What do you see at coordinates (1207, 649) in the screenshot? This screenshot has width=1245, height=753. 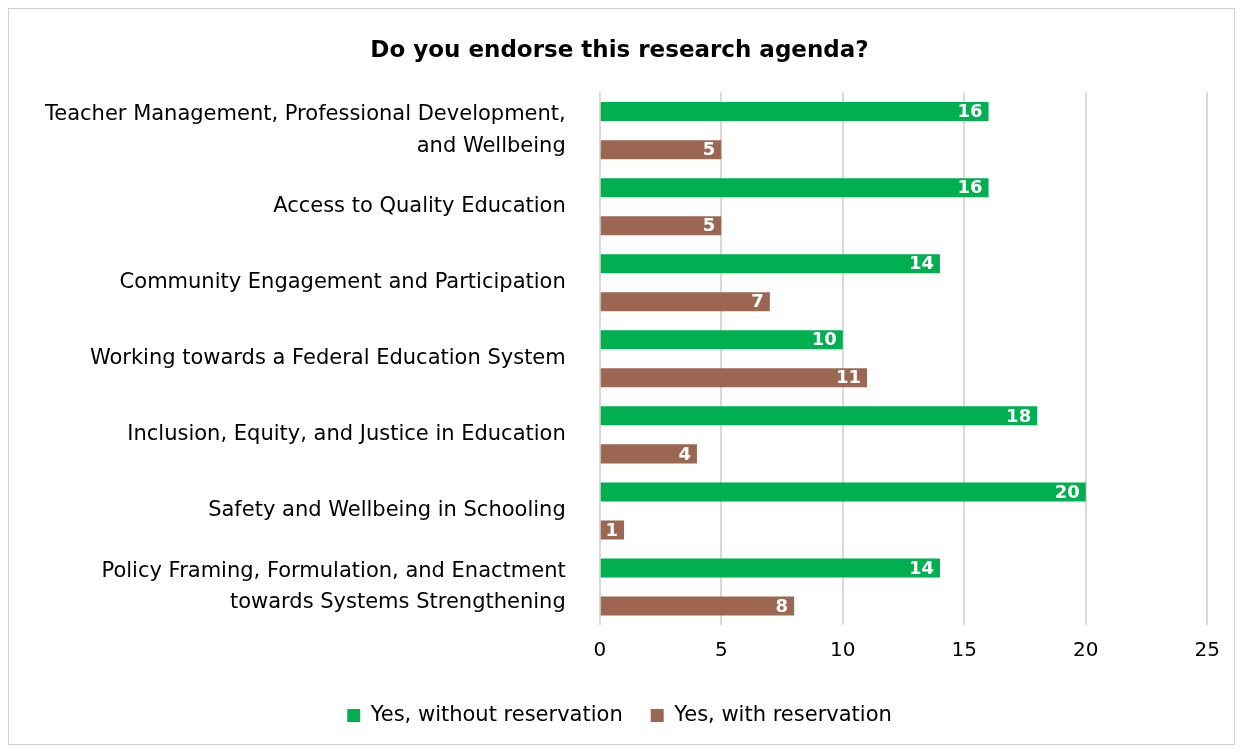 I see `x-tick-label: 25` at bounding box center [1207, 649].